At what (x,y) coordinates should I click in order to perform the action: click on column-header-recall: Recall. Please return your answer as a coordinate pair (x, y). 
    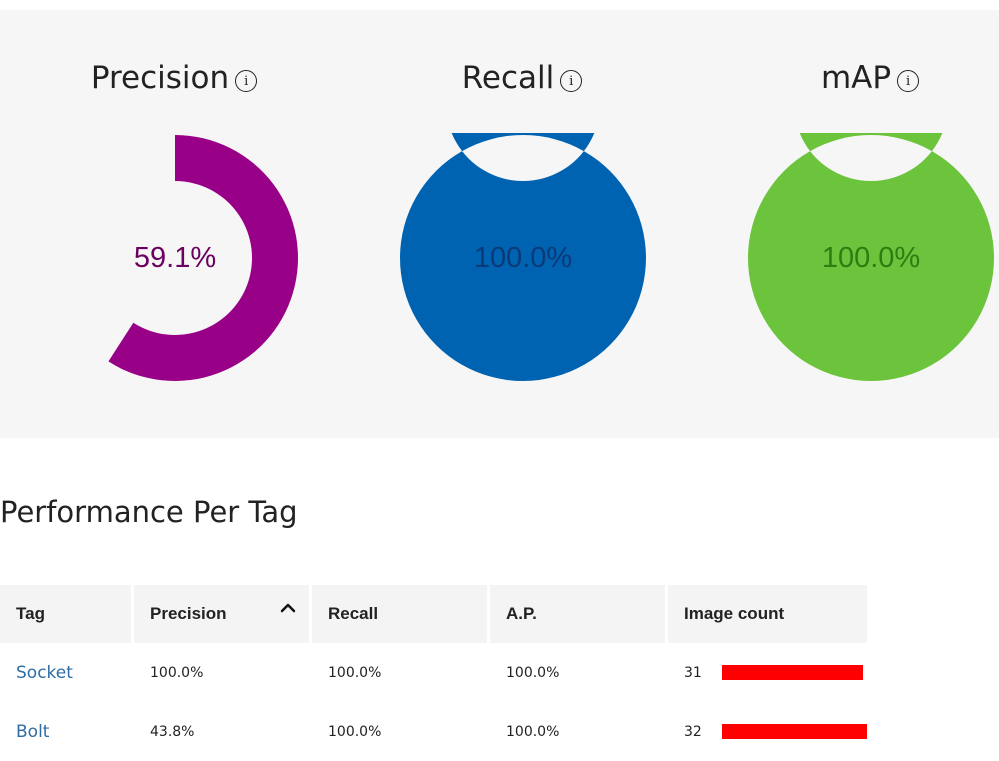
    Looking at the image, I should click on (399, 614).